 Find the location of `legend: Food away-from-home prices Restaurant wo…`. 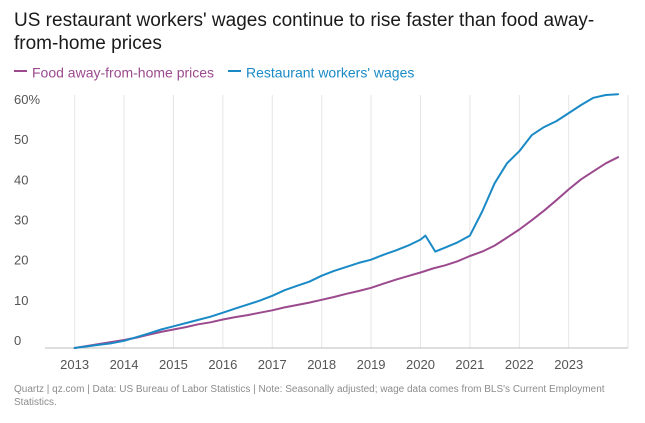

legend: Food away-from-home prices Restaurant wo… is located at coordinates (219, 71).